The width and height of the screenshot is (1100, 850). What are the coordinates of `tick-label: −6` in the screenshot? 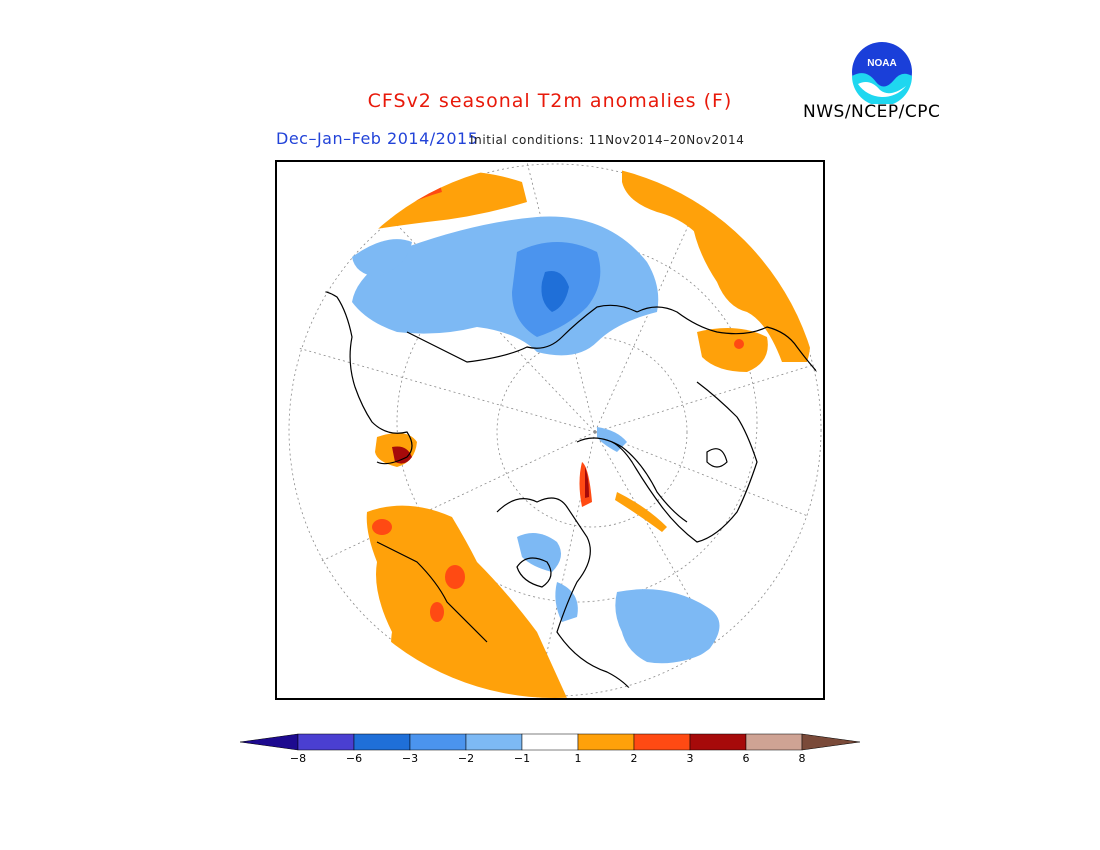 It's located at (354, 758).